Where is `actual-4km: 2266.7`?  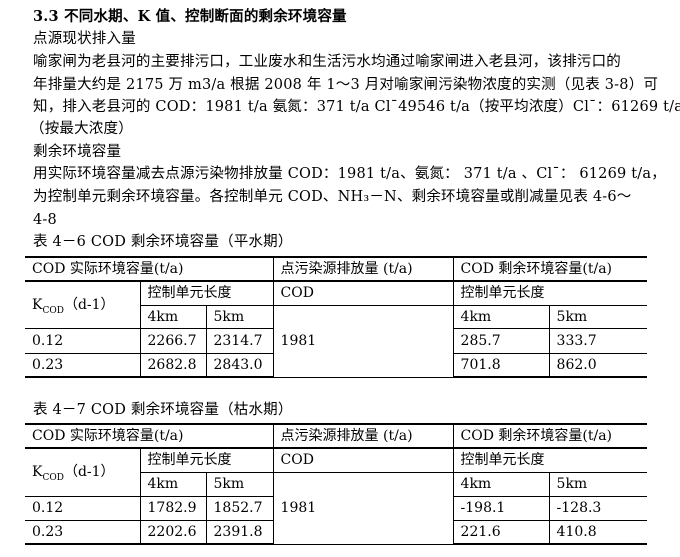 actual-4km: 2266.7 is located at coordinates (173, 340).